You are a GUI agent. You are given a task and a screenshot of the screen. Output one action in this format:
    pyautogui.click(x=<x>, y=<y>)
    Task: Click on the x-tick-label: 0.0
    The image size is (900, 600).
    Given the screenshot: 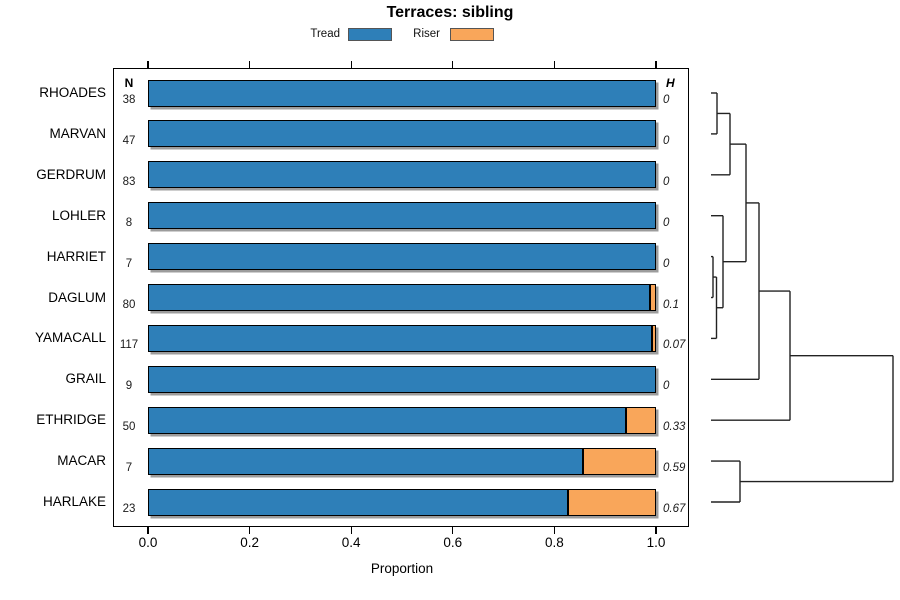 What is the action you would take?
    pyautogui.click(x=148, y=542)
    